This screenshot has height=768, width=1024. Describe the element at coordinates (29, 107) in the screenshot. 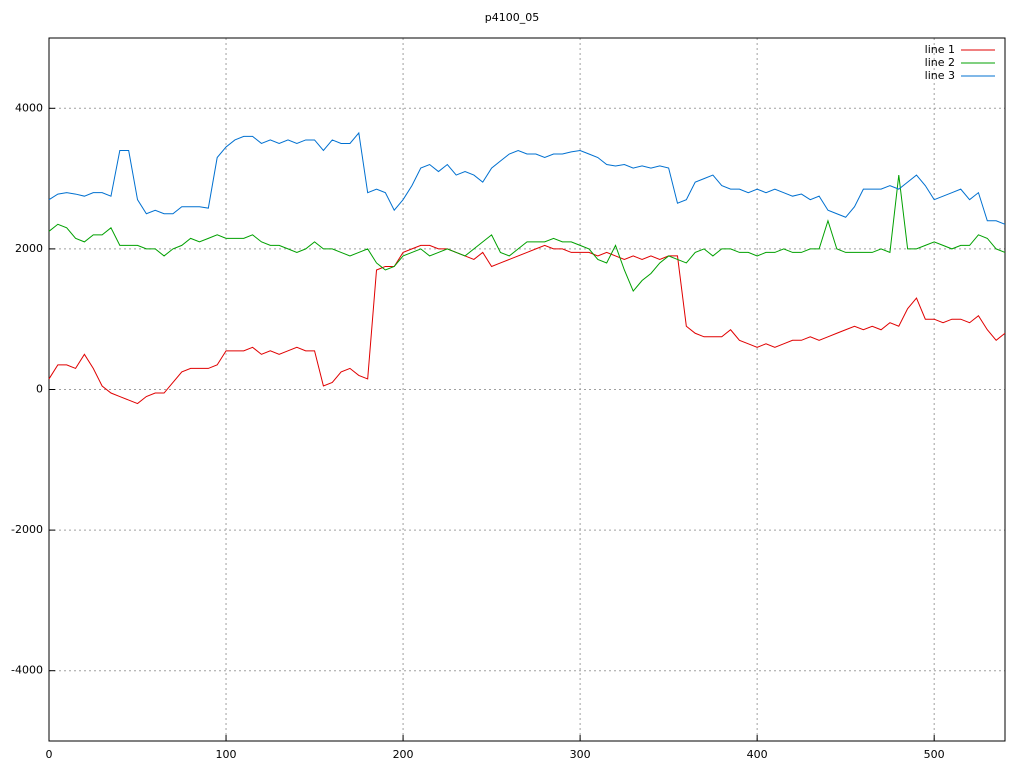

I see `y-tick-label: 4000` at that location.